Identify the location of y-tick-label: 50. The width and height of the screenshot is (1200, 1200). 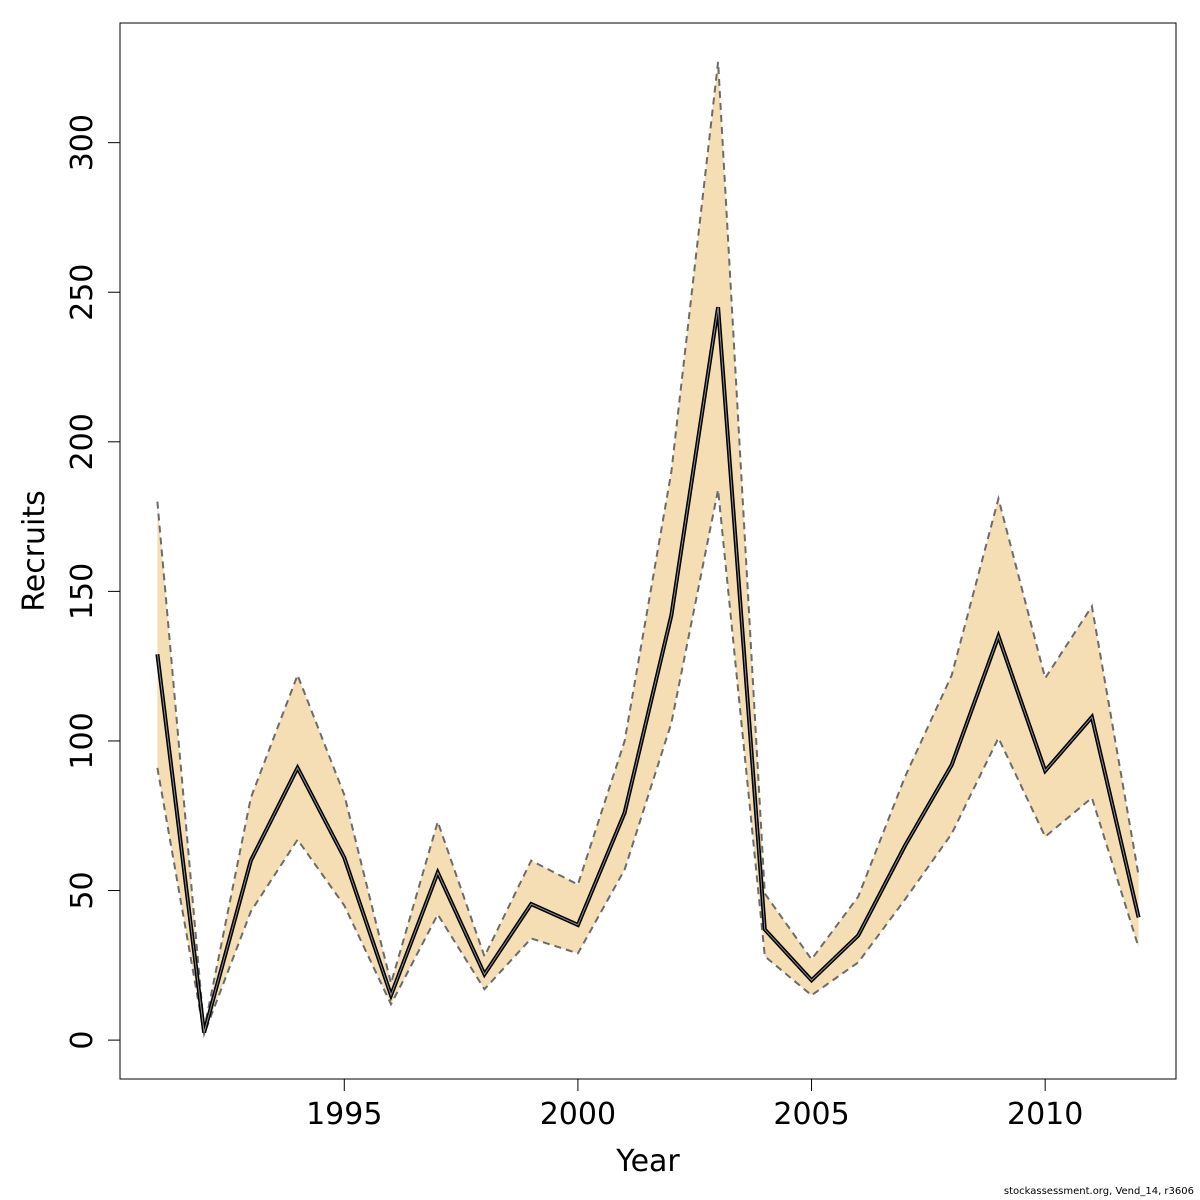
(82, 890).